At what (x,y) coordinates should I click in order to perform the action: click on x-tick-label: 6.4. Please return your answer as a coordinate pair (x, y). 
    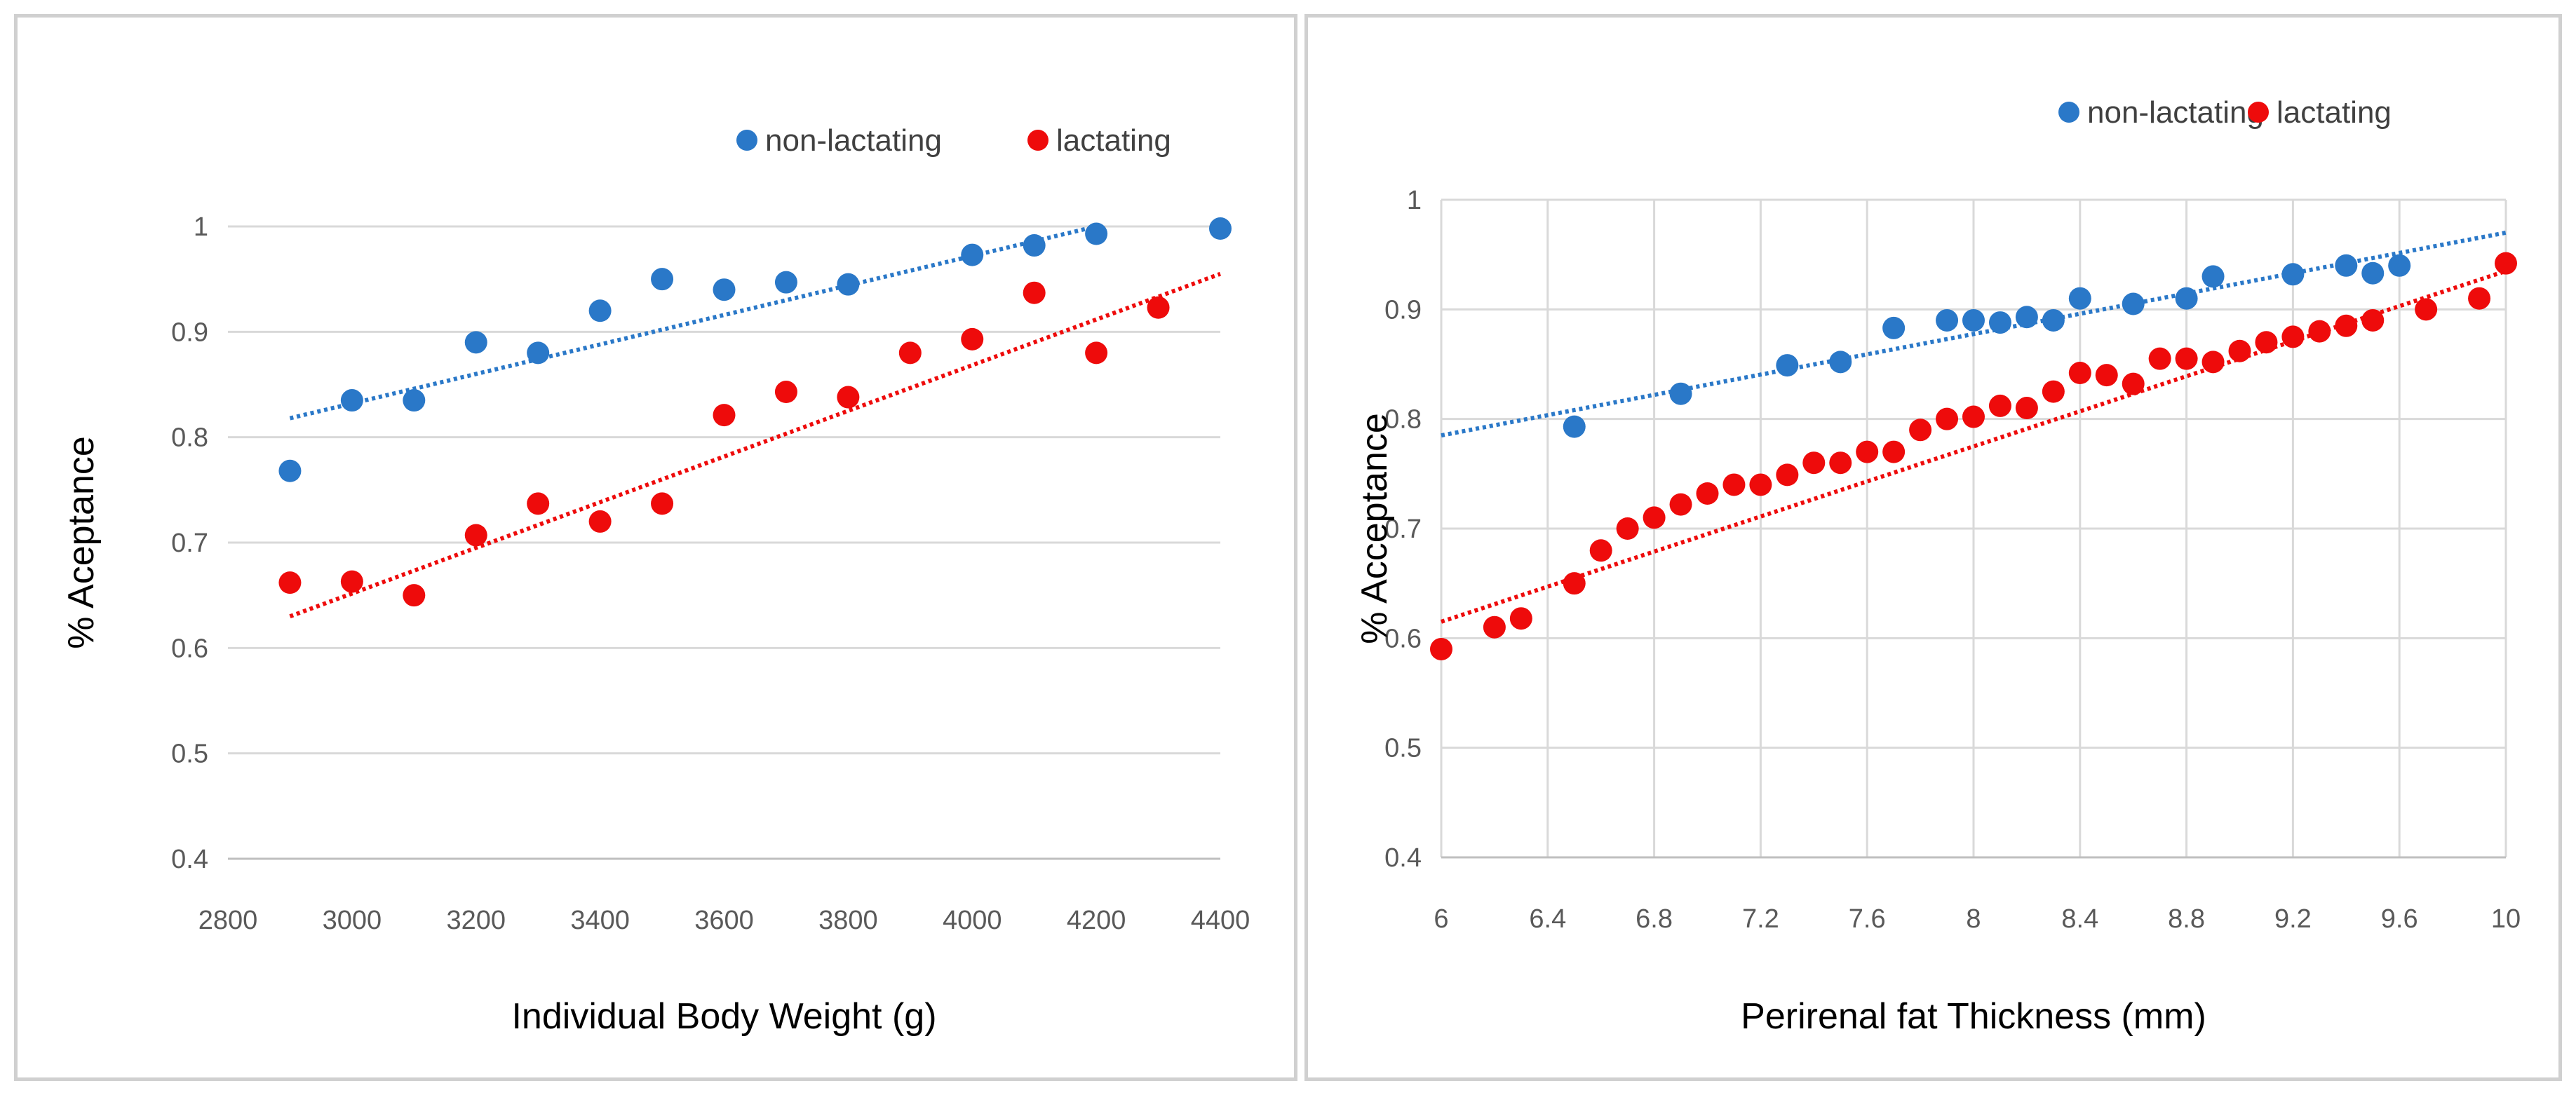
    Looking at the image, I should click on (1547, 919).